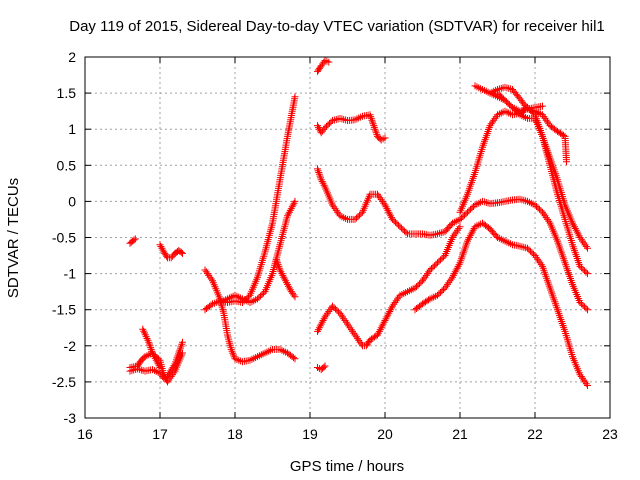 The image size is (640, 480). I want to click on x-tick-label: 18, so click(235, 434).